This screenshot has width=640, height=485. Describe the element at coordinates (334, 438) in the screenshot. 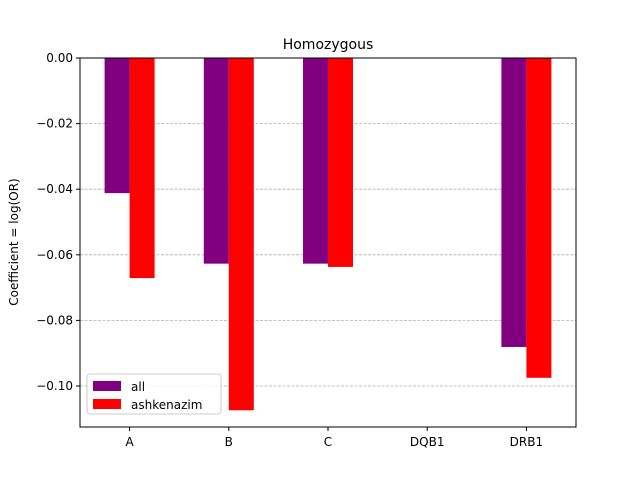

I see `x-axis-ticks: A B C DQB1 DRB1` at that location.